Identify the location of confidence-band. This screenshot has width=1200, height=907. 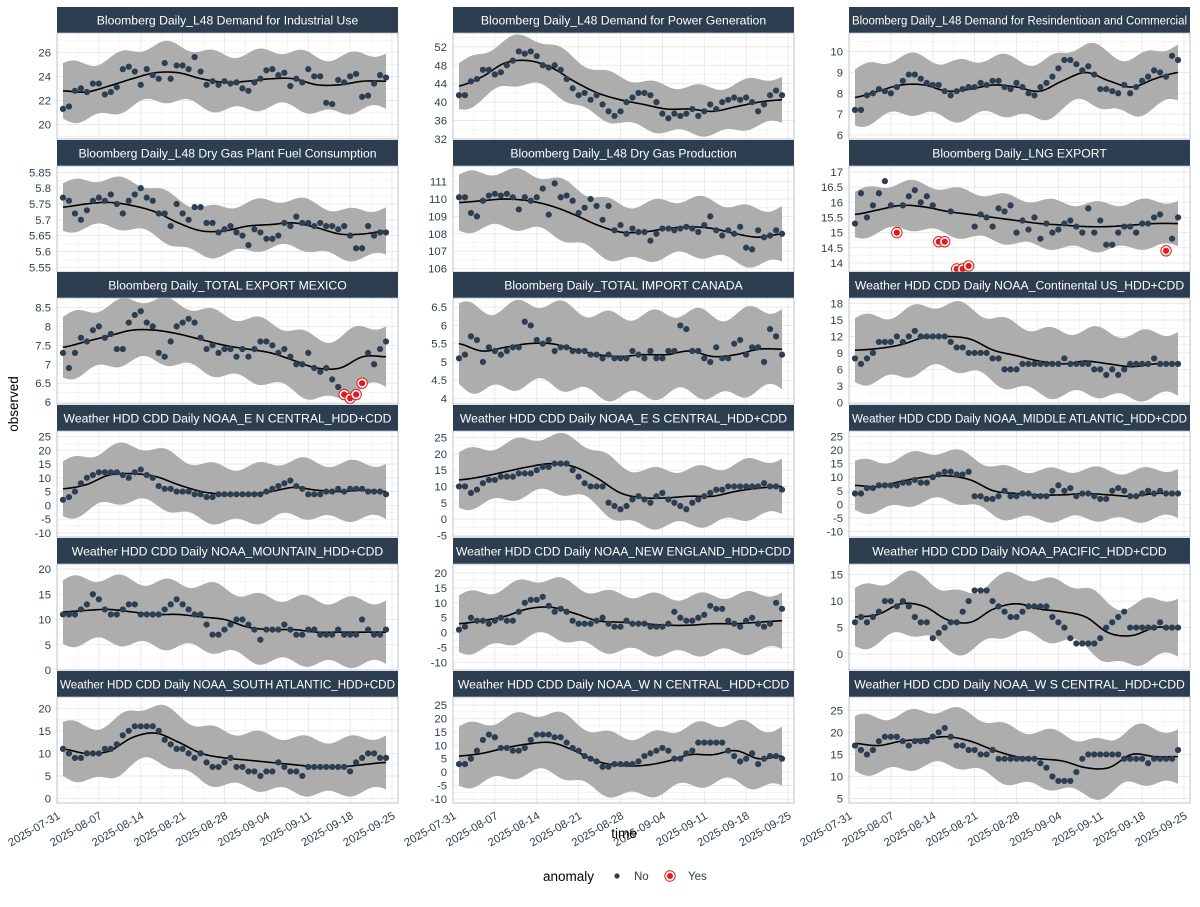
(224, 483).